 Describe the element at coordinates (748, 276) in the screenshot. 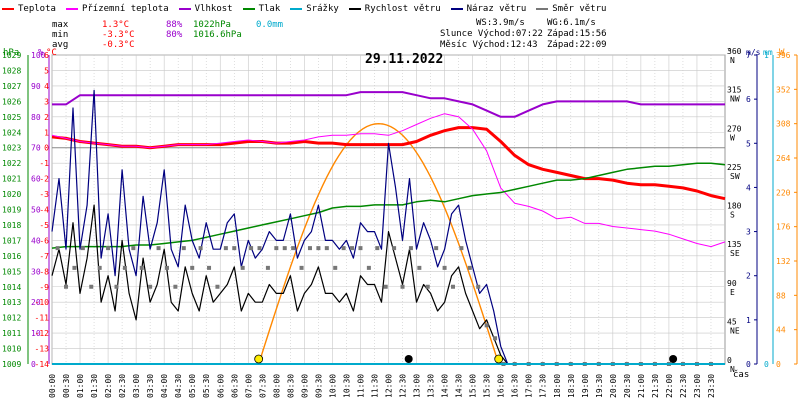

I see `wind-tick-label: 2` at that location.